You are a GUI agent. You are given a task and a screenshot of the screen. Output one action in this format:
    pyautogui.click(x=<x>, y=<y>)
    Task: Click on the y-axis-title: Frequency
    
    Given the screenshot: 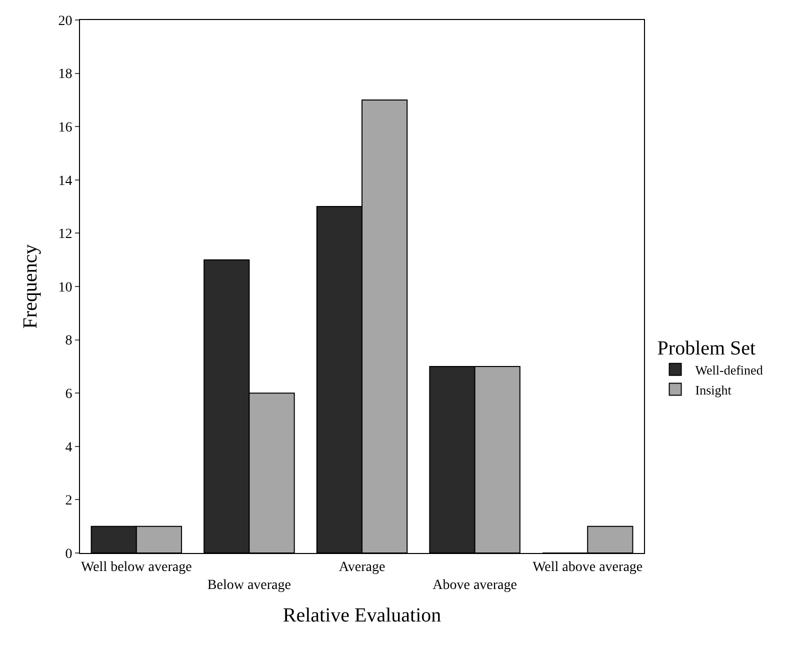 What is the action you would take?
    pyautogui.click(x=31, y=286)
    